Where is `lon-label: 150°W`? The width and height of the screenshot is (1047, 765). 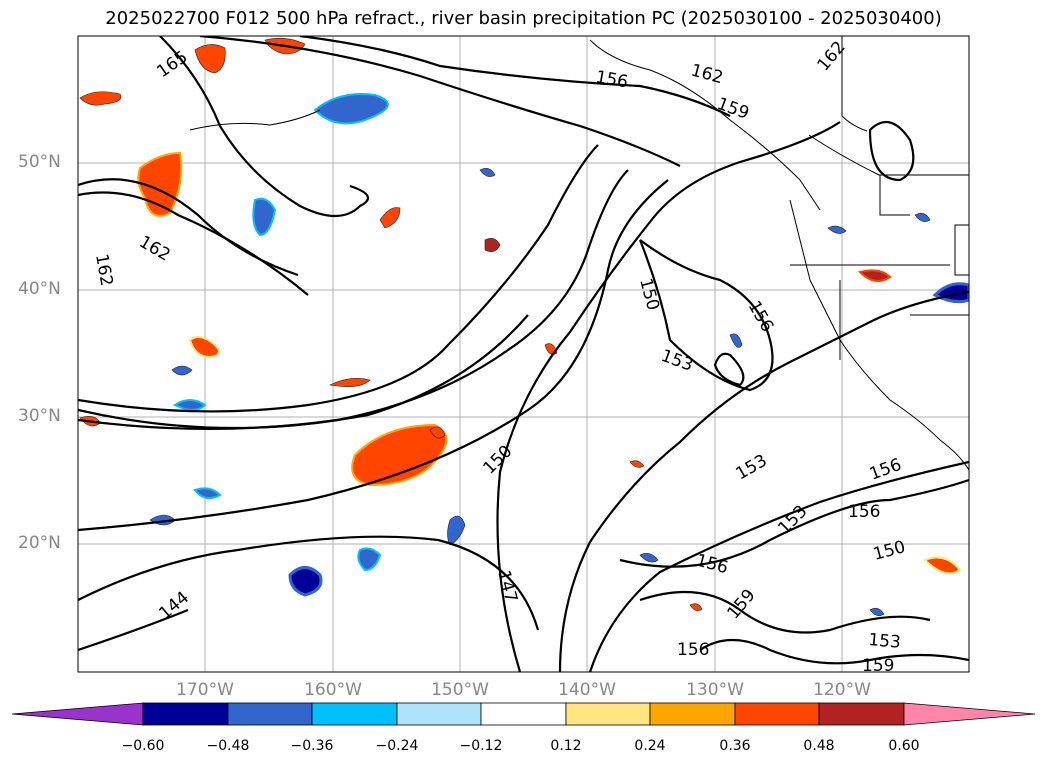
lon-label: 150°W is located at coordinates (460, 690).